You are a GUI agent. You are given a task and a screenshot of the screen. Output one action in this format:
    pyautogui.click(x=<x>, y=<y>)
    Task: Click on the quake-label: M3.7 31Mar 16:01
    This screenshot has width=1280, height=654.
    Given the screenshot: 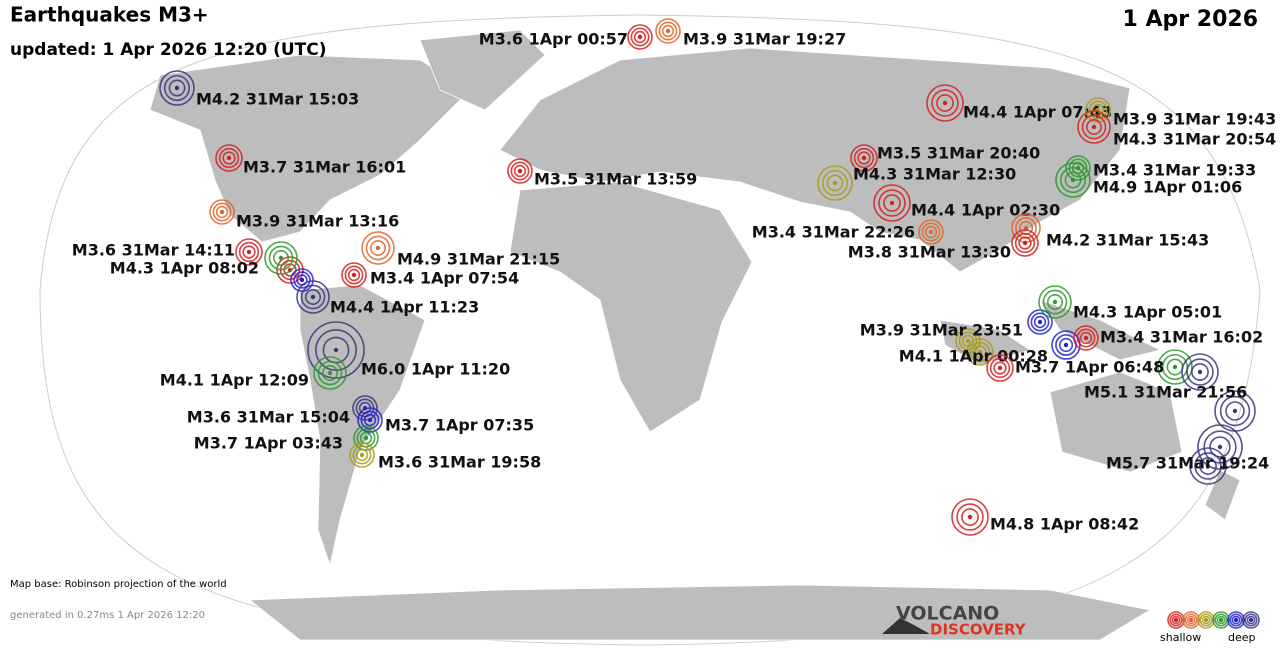 What is the action you would take?
    pyautogui.click(x=324, y=167)
    